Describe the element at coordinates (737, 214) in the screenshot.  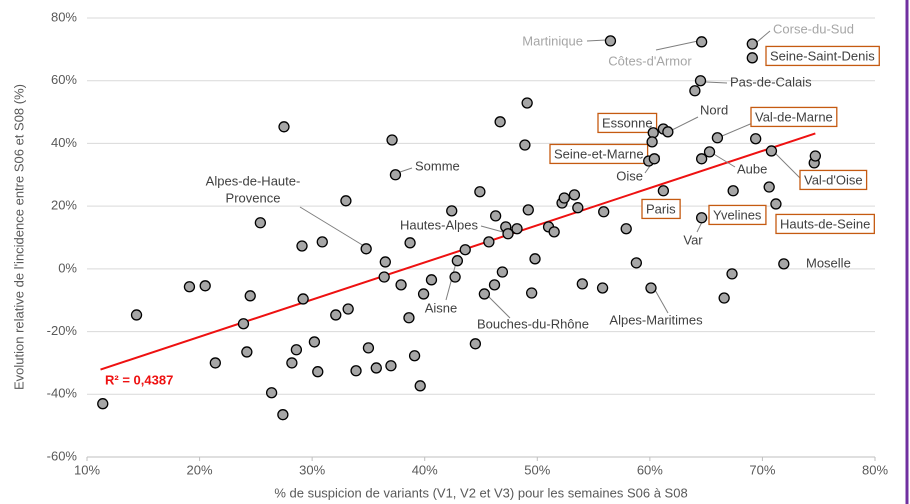
I see `annotation: Yvelines` at that location.